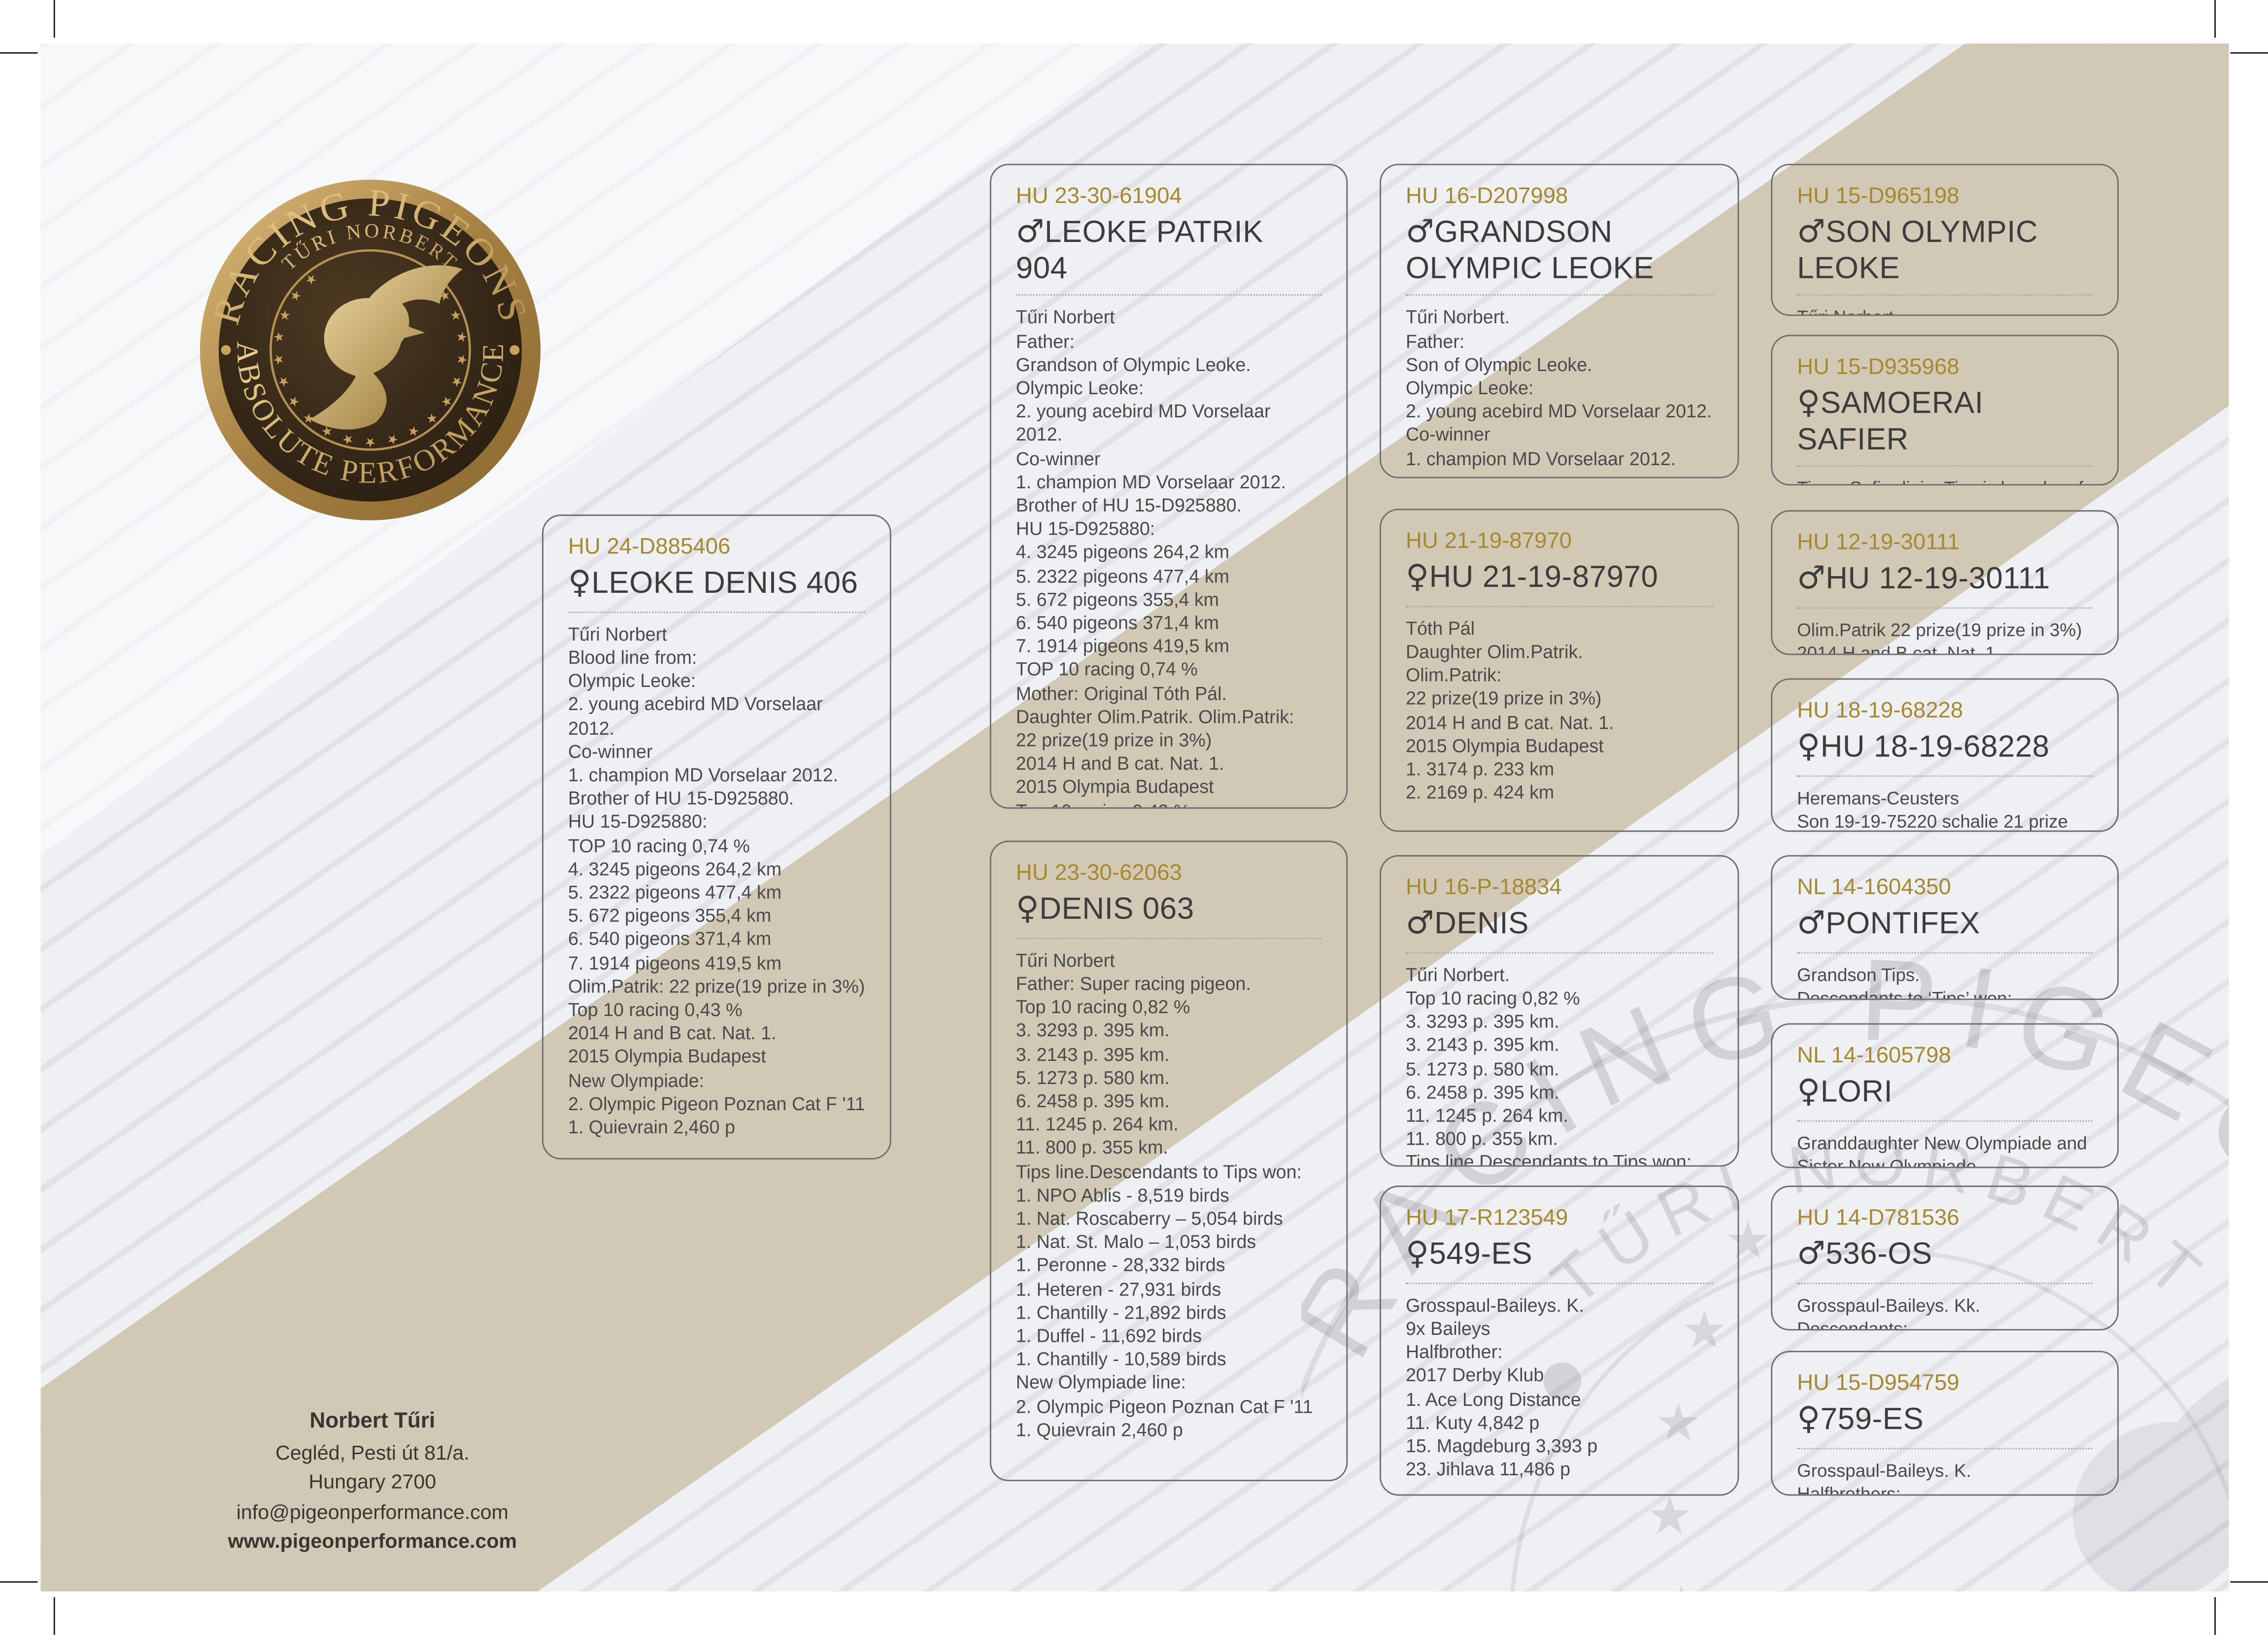 The height and width of the screenshot is (1635, 2268). I want to click on pigeon-name: ♂PONTIFEX, so click(1888, 924).